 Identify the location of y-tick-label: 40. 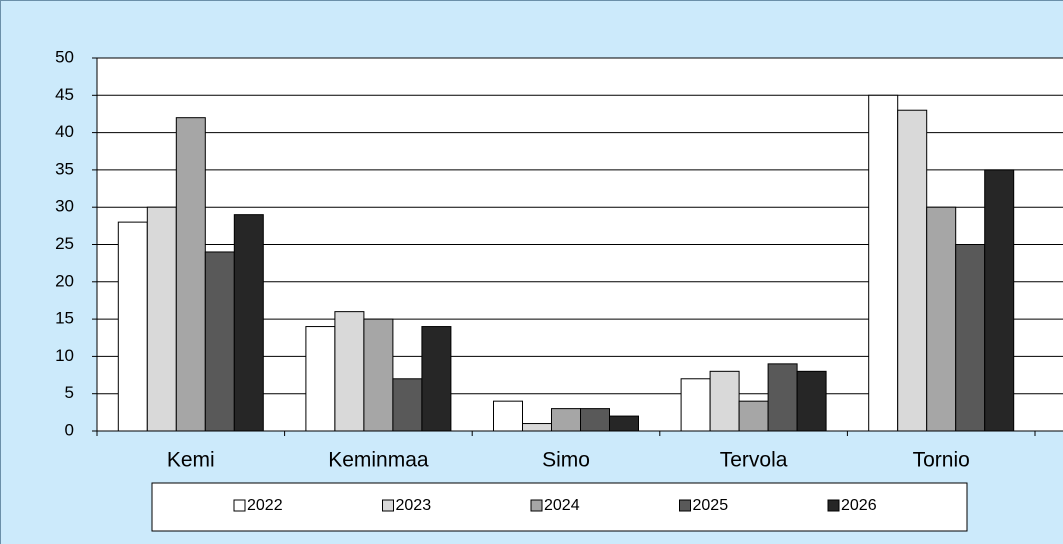
(64, 131).